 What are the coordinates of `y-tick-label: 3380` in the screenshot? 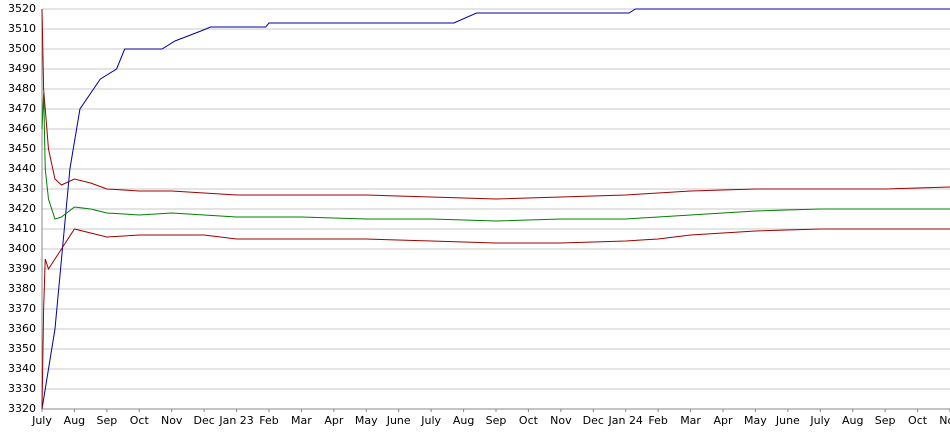 It's located at (22, 288).